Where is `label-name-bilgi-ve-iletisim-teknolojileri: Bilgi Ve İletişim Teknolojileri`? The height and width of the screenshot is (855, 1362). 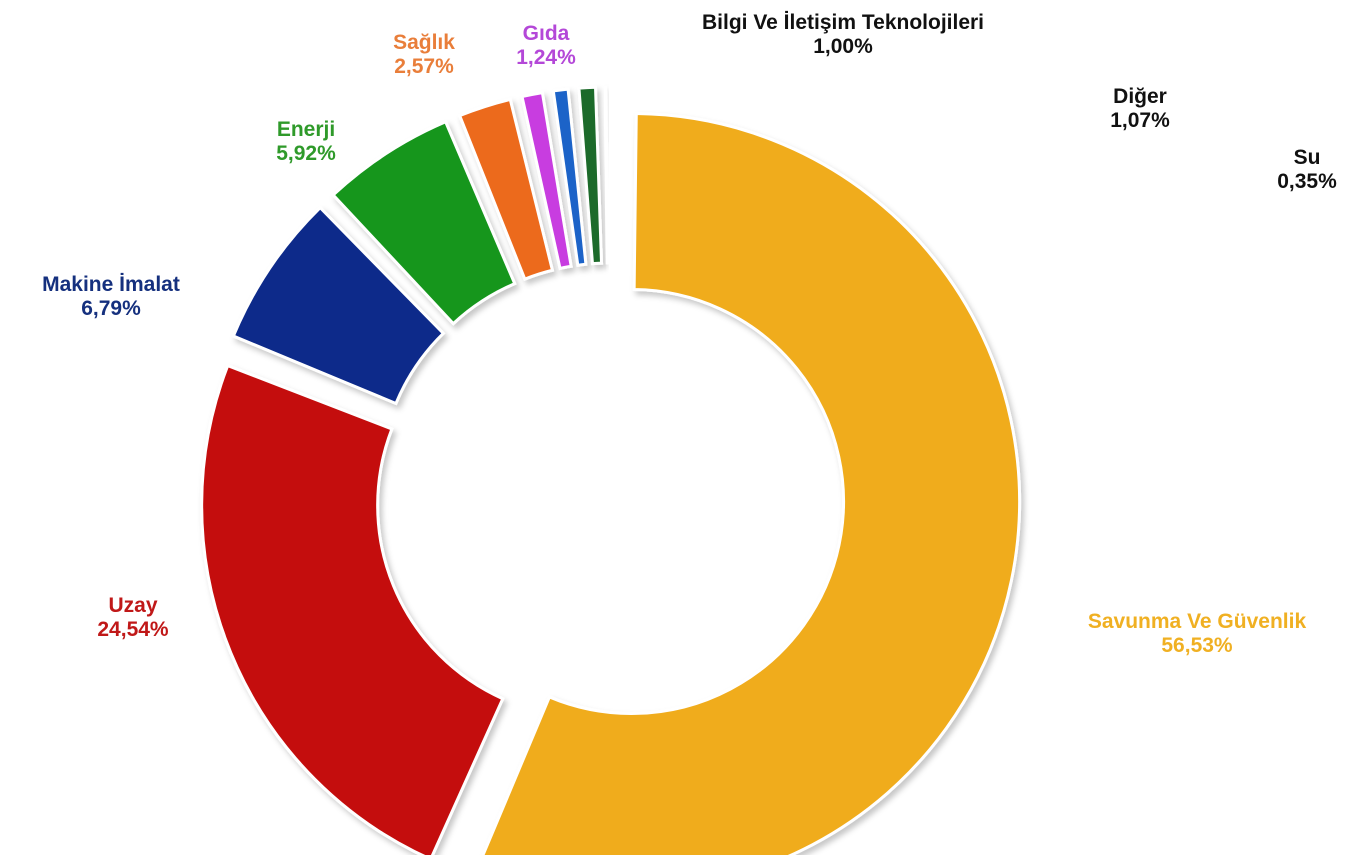
label-name-bilgi-ve-iletisim-teknolojileri: Bilgi Ve İletişim Teknolojileri is located at coordinates (843, 22).